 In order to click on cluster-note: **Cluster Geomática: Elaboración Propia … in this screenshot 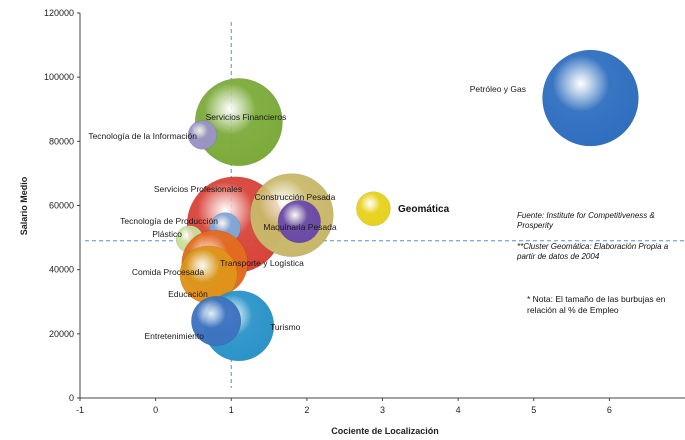, I will do `click(597, 252)`.